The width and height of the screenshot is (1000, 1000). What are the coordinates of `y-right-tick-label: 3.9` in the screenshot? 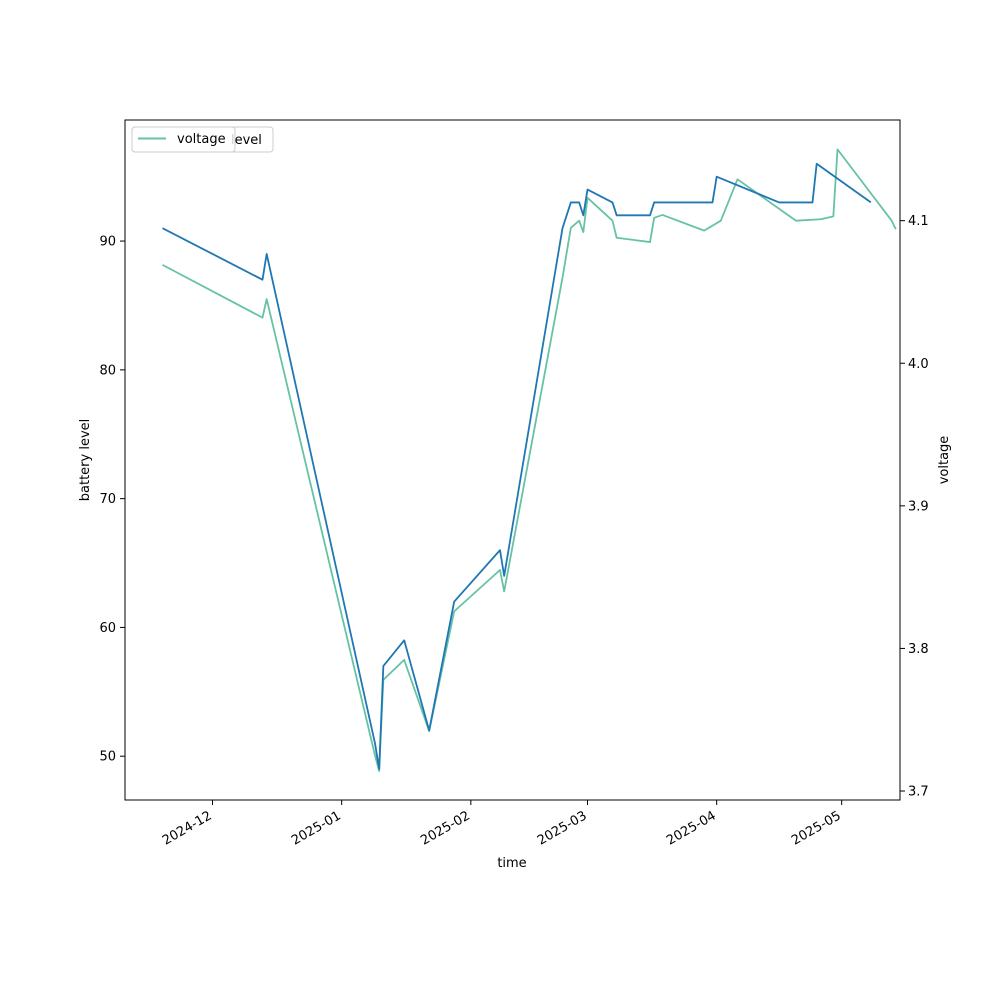 It's located at (918, 506).